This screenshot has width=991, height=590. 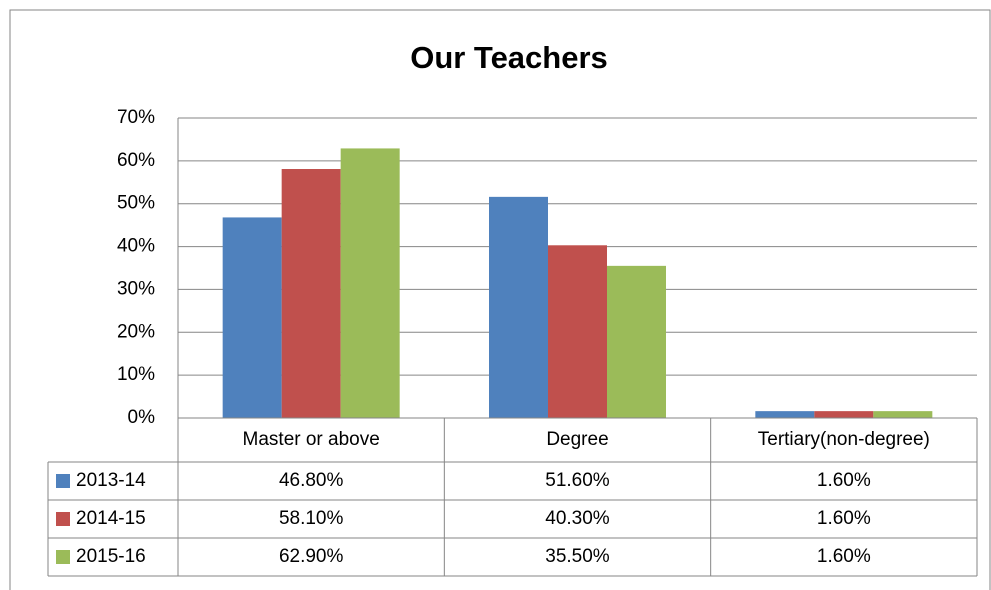 What do you see at coordinates (844, 439) in the screenshot?
I see `x-tick-label: Tertiary(non-degree)` at bounding box center [844, 439].